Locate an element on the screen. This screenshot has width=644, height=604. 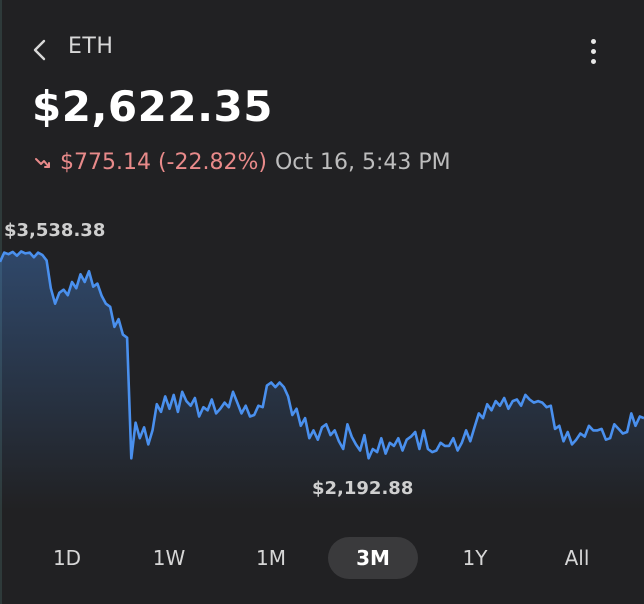
range-all-button: All is located at coordinates (577, 558).